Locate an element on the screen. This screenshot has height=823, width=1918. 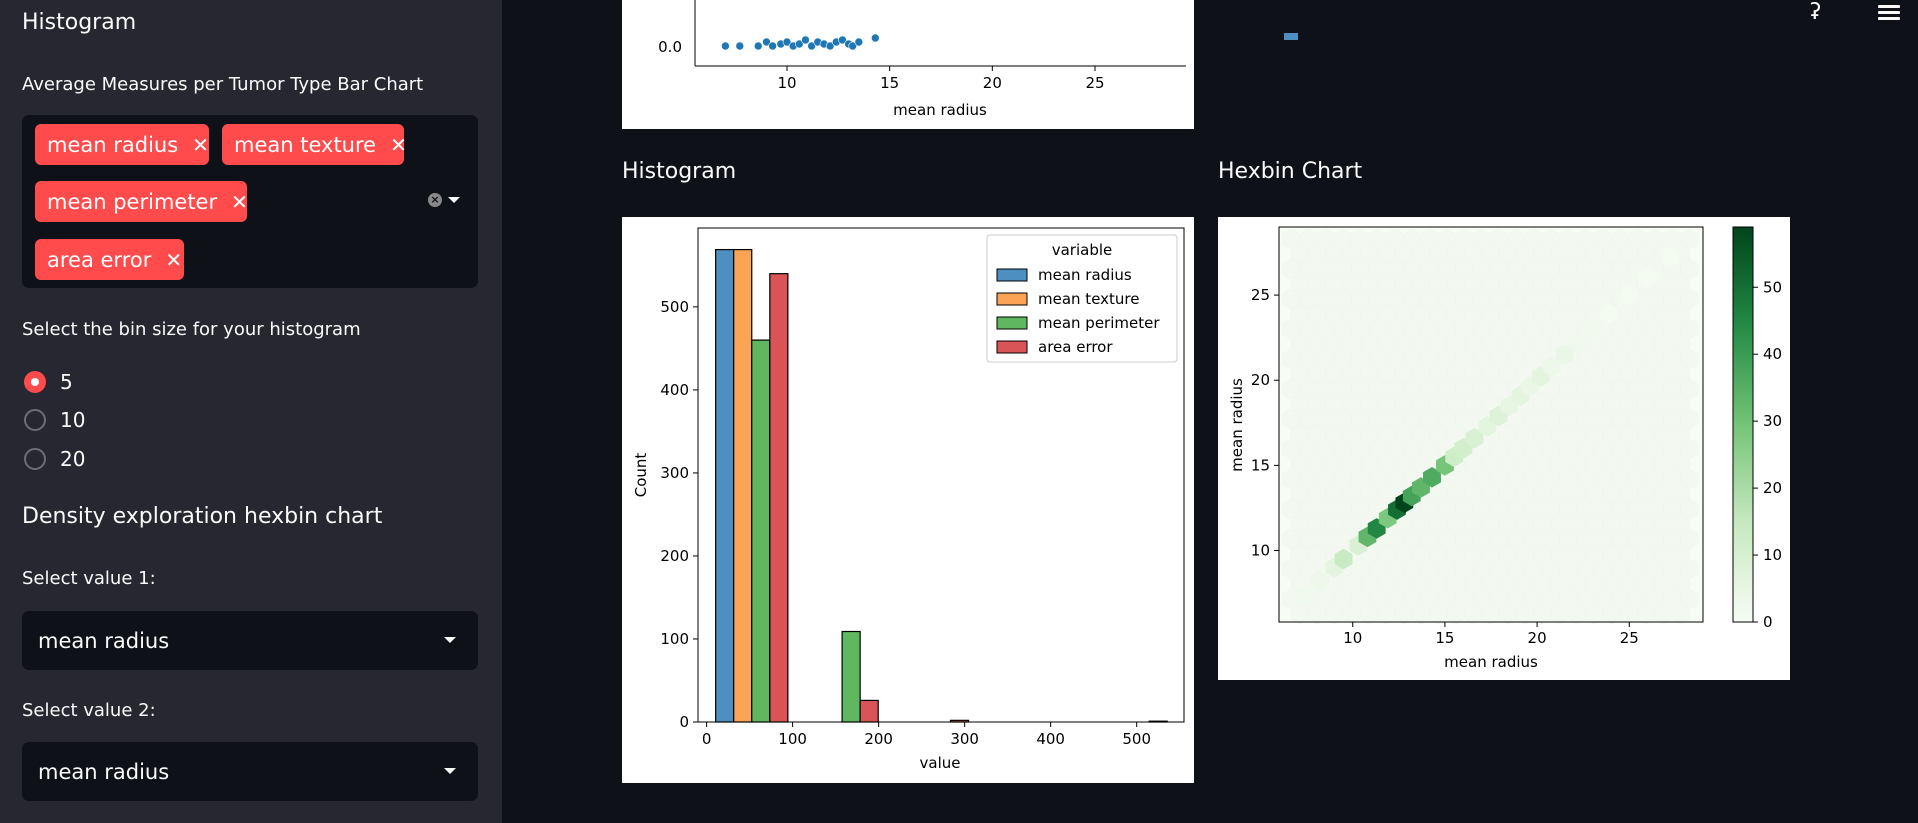
legend-frame is located at coordinates (1082, 298).